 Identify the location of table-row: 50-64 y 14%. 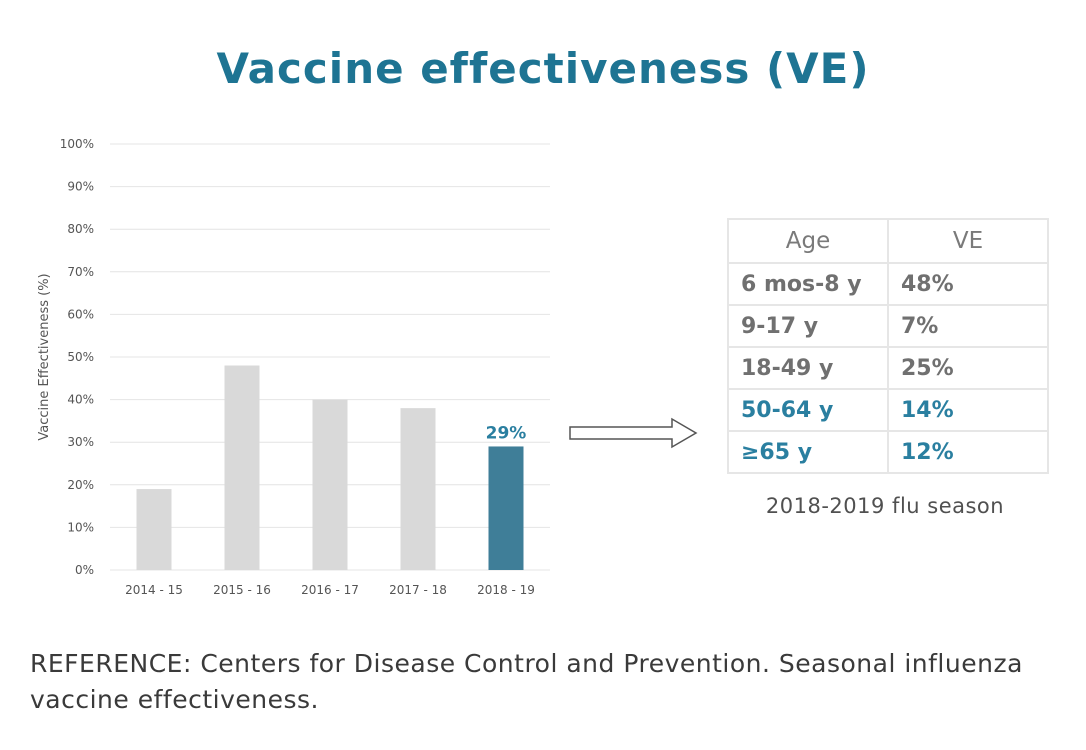
(888, 410).